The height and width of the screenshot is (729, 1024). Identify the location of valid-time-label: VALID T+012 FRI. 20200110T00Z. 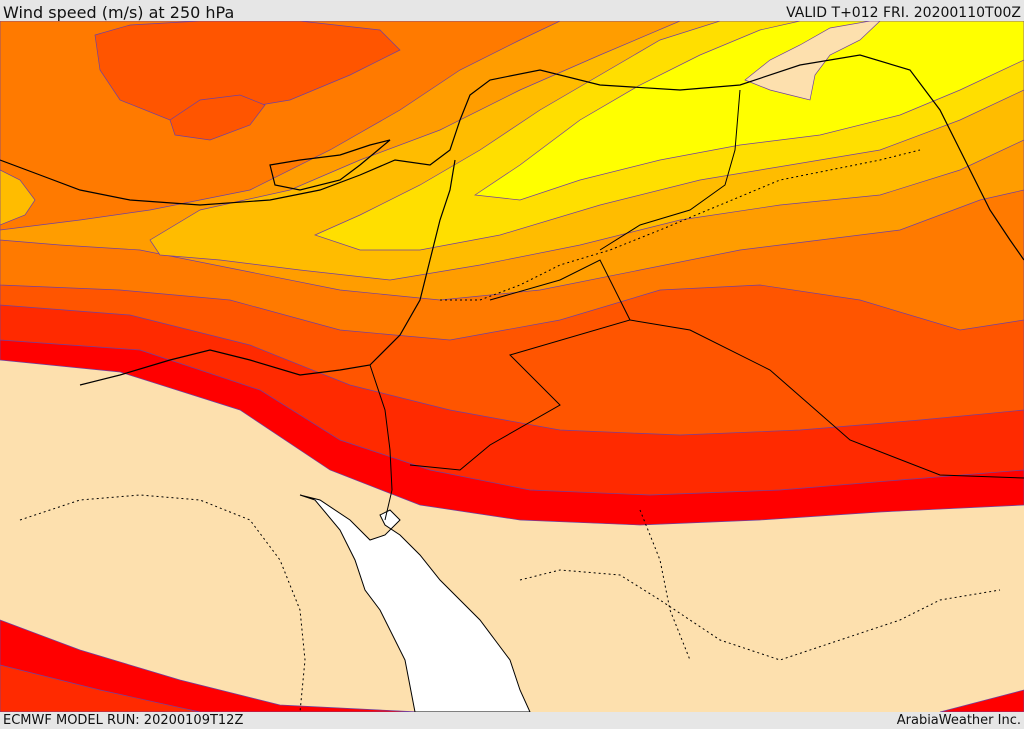
(903, 13).